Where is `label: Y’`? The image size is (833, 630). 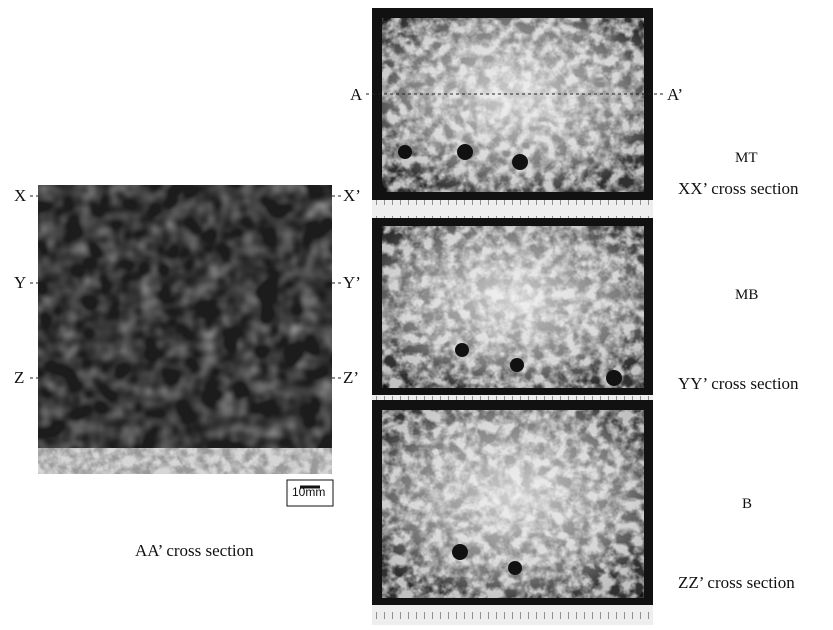 label: Y’ is located at coordinates (352, 282).